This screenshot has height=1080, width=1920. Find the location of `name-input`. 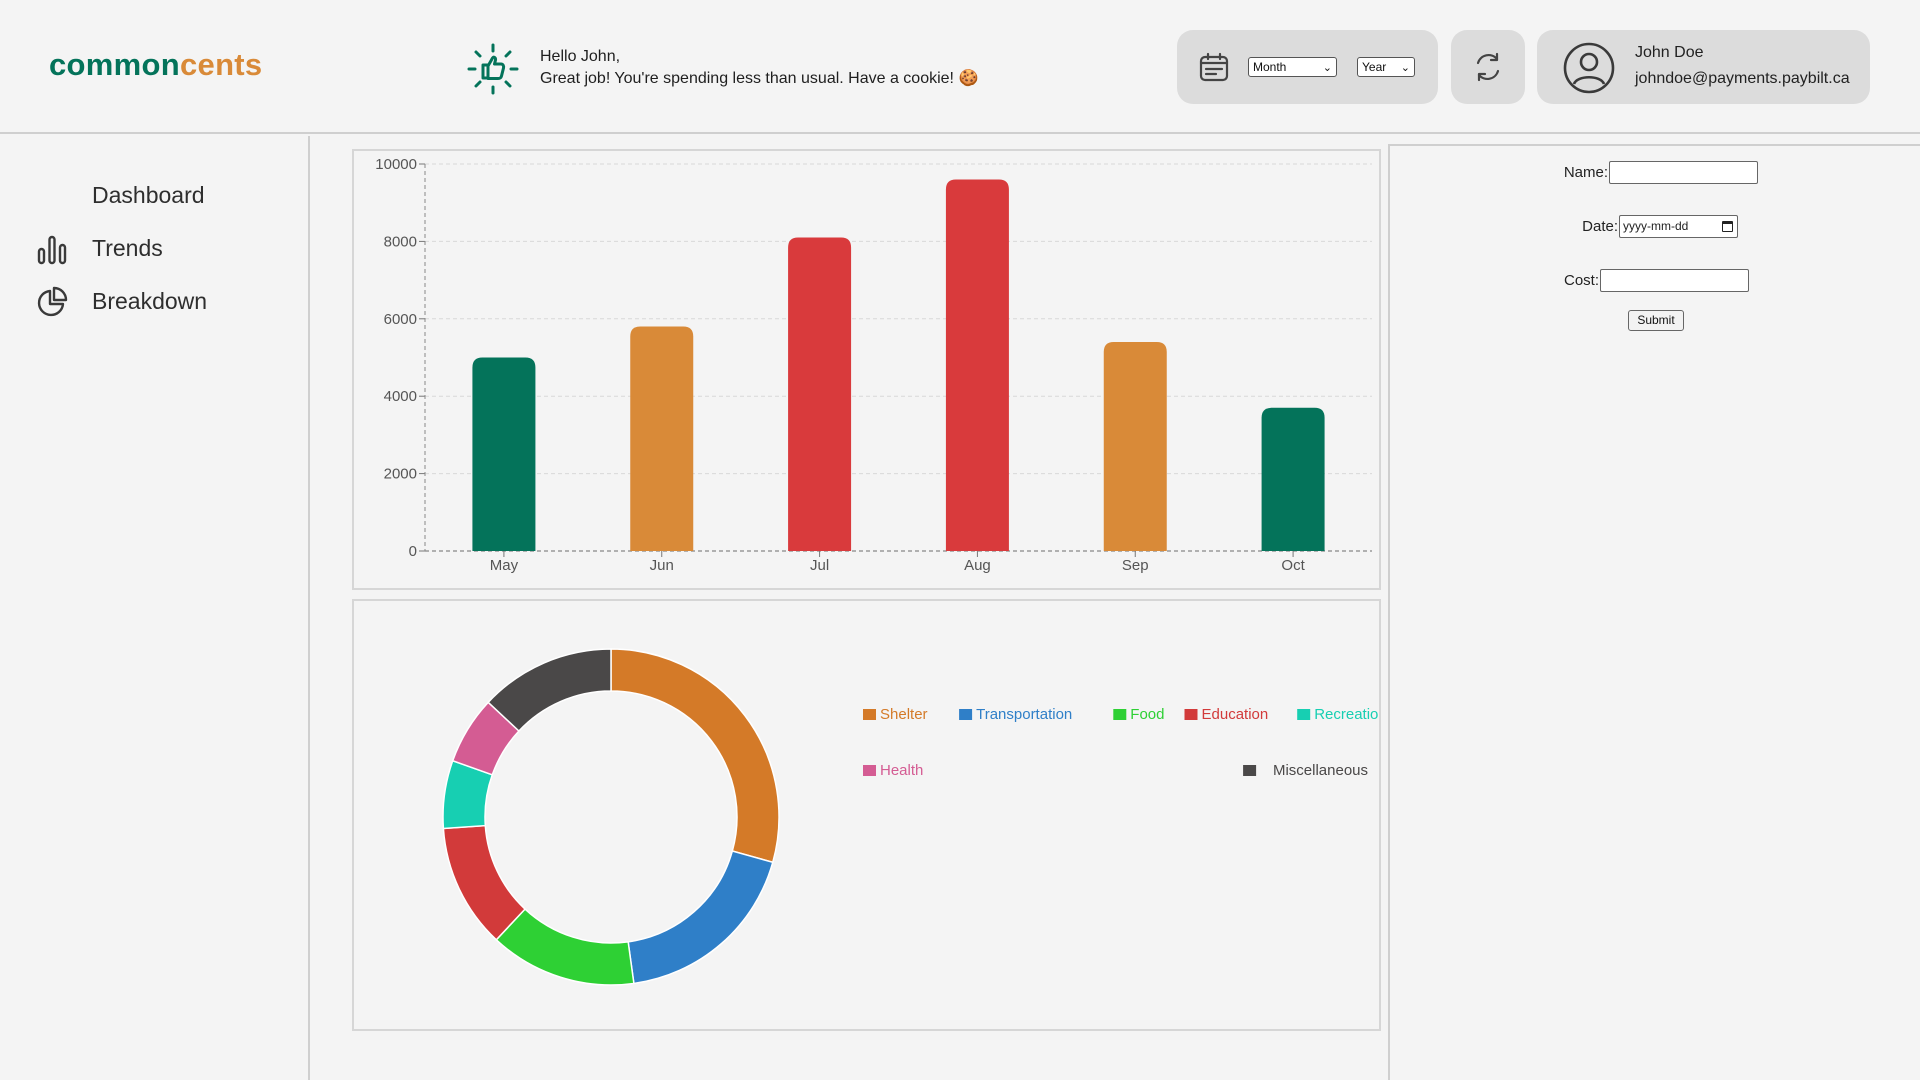

name-input is located at coordinates (1683, 172).